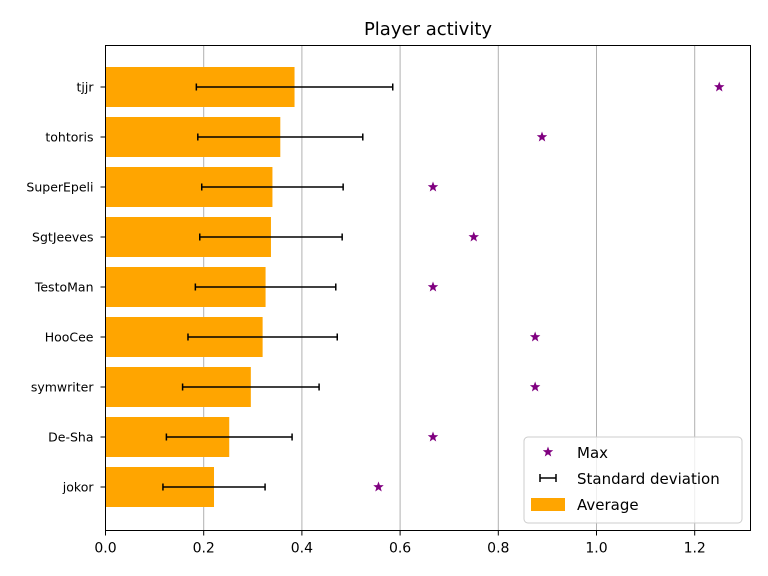 Image resolution: width=768 pixels, height=576 pixels. Describe the element at coordinates (695, 549) in the screenshot. I see `x-tick-label: 1.2` at that location.